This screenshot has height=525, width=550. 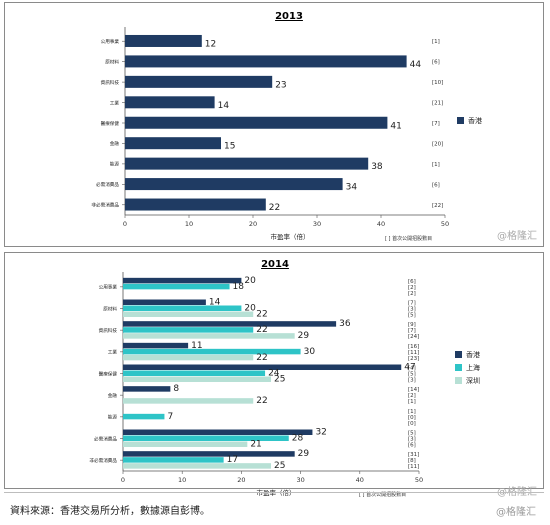 I want to click on ipo-count-label: [4], so click(x=412, y=369).